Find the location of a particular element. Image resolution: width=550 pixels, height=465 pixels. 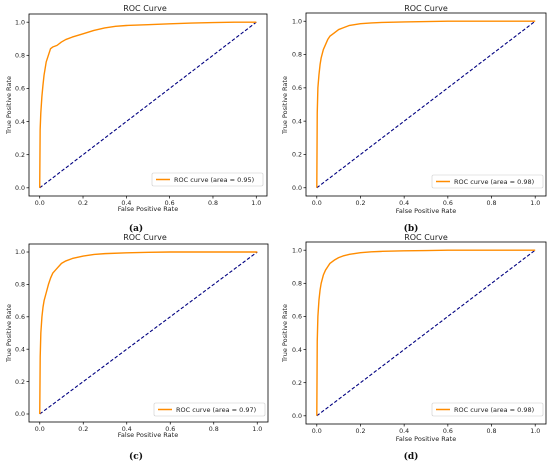

panel-caption: (d) is located at coordinates (411, 456).